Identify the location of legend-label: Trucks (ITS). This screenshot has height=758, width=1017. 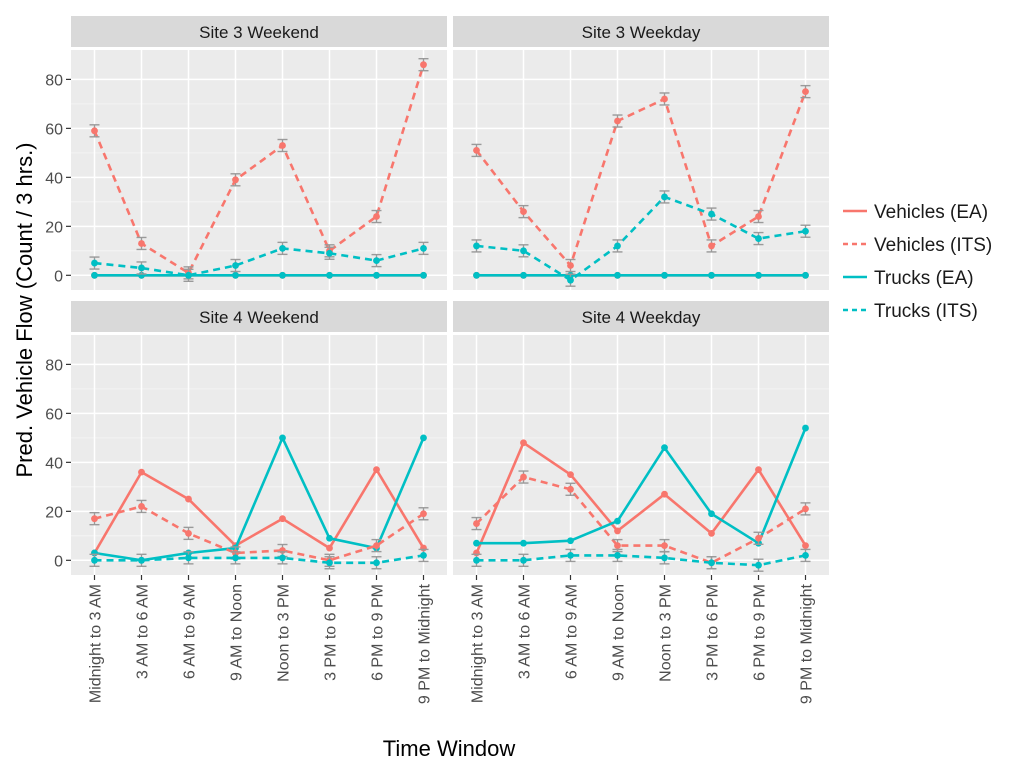
(926, 311).